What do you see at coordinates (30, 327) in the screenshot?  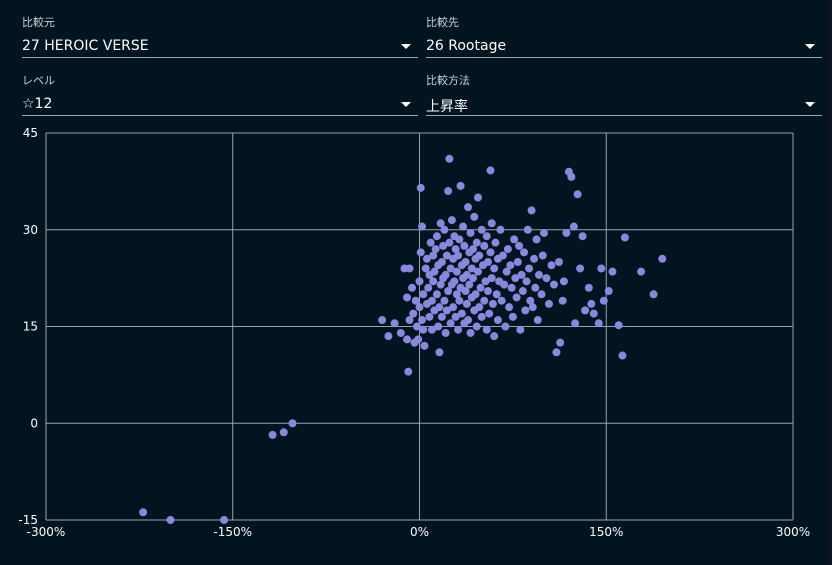 I see `y-tick-label: 15` at bounding box center [30, 327].